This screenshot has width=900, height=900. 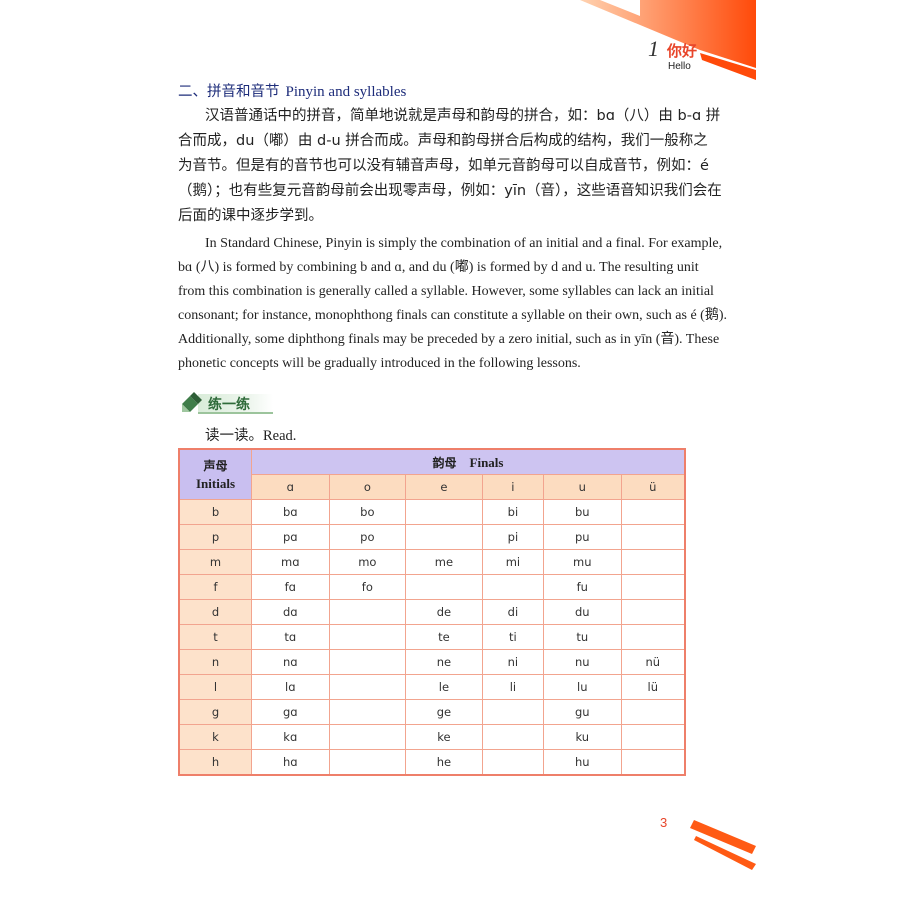 I want to click on syllable-cell: tɑ, so click(x=290, y=637).